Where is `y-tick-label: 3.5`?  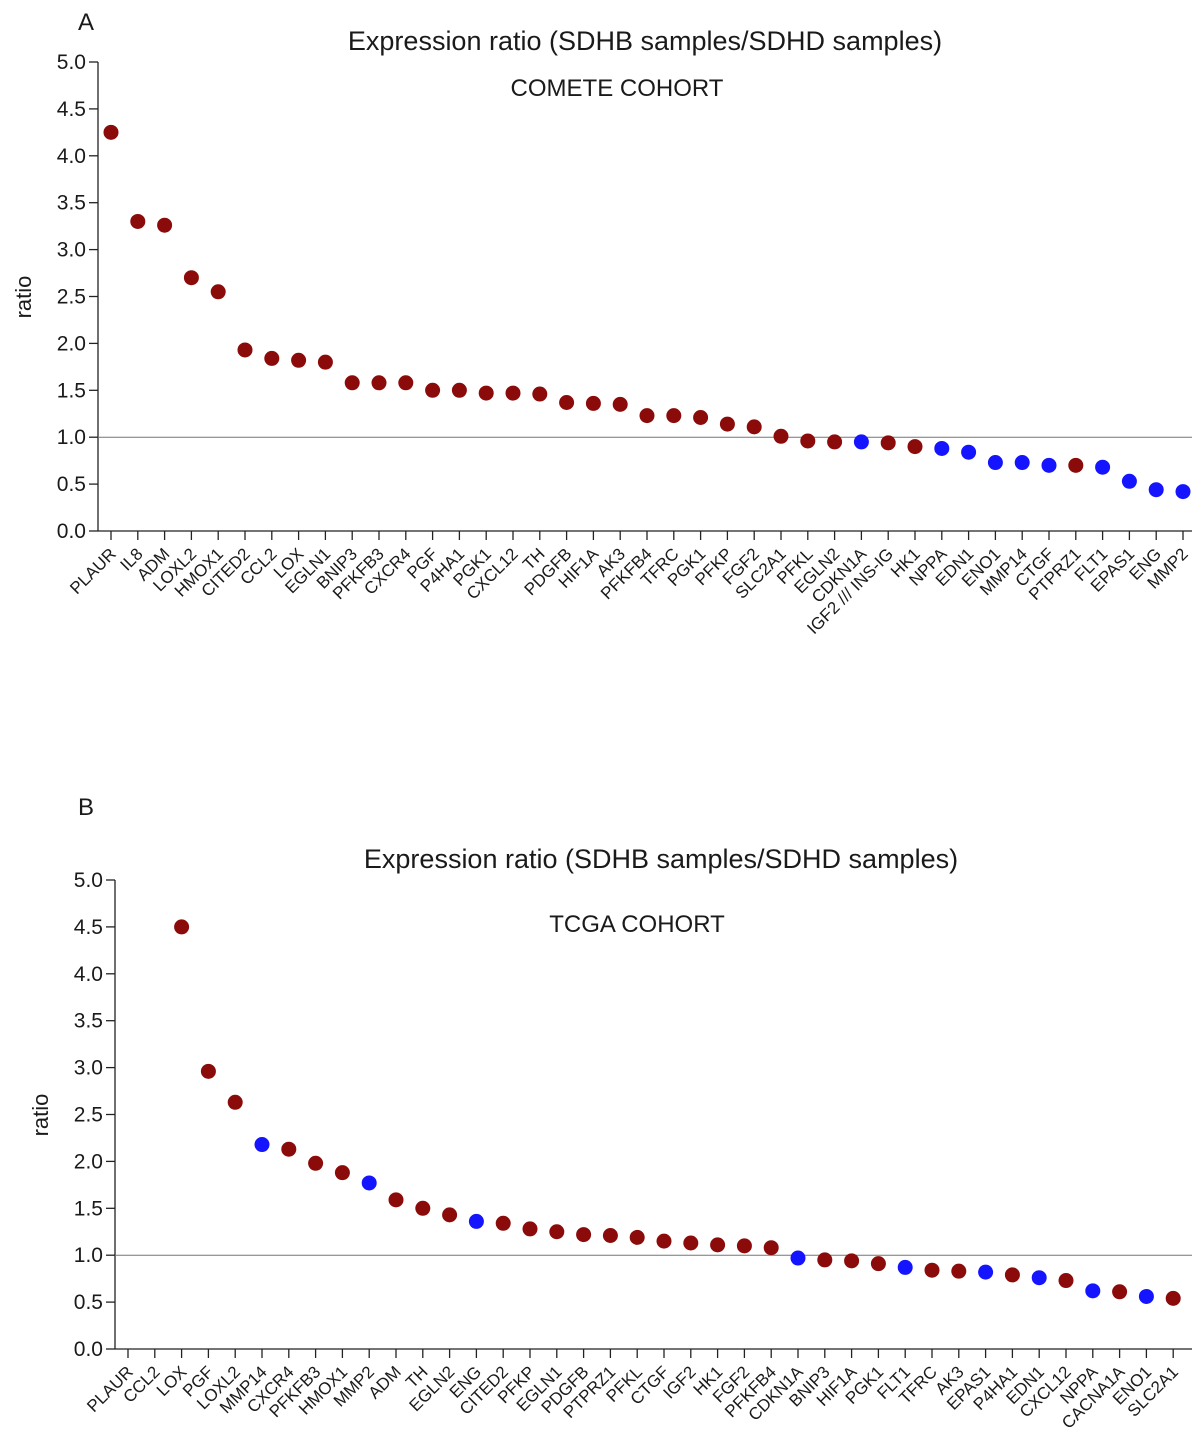 y-tick-label: 3.5 is located at coordinates (88, 1021).